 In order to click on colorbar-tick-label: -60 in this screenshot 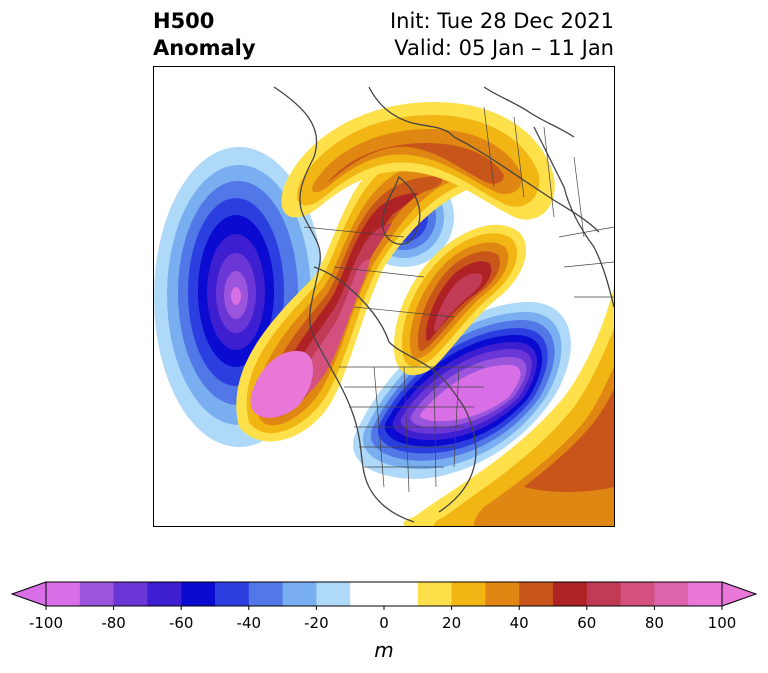, I will do `click(181, 623)`.